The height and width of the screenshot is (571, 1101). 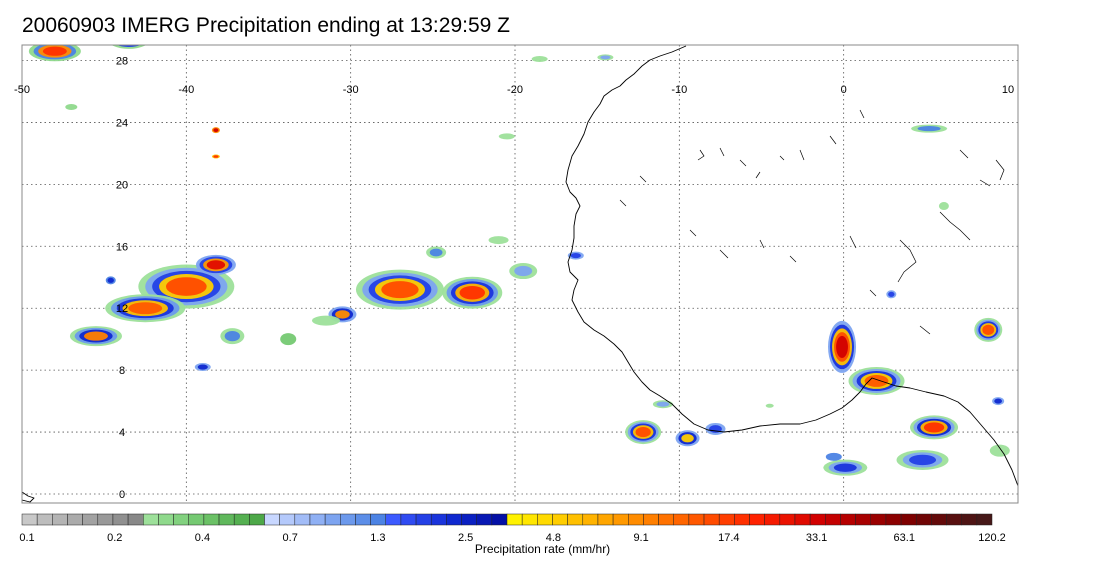 I want to click on colorbar-tick-label: 4.8, so click(x=553, y=538).